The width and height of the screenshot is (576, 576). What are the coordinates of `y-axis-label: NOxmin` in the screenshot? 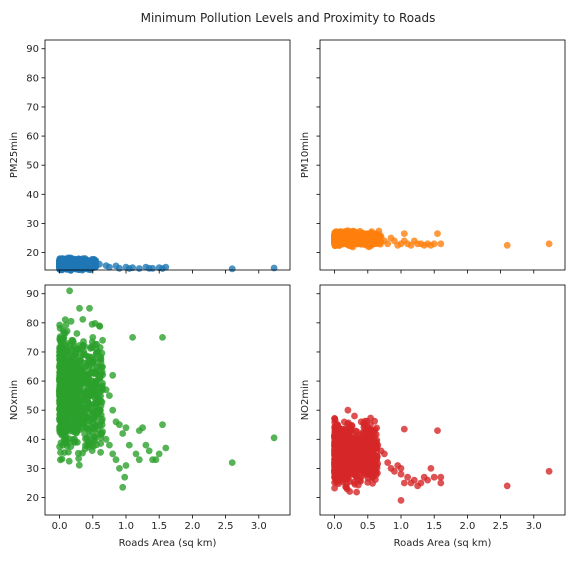 It's located at (14, 400).